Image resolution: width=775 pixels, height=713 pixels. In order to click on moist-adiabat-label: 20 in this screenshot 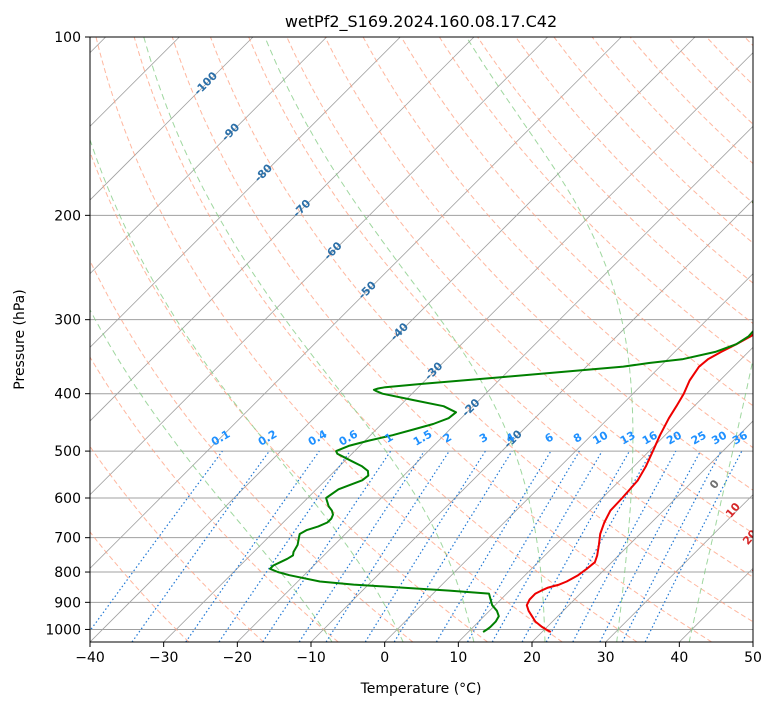, I will do `click(750, 537)`.